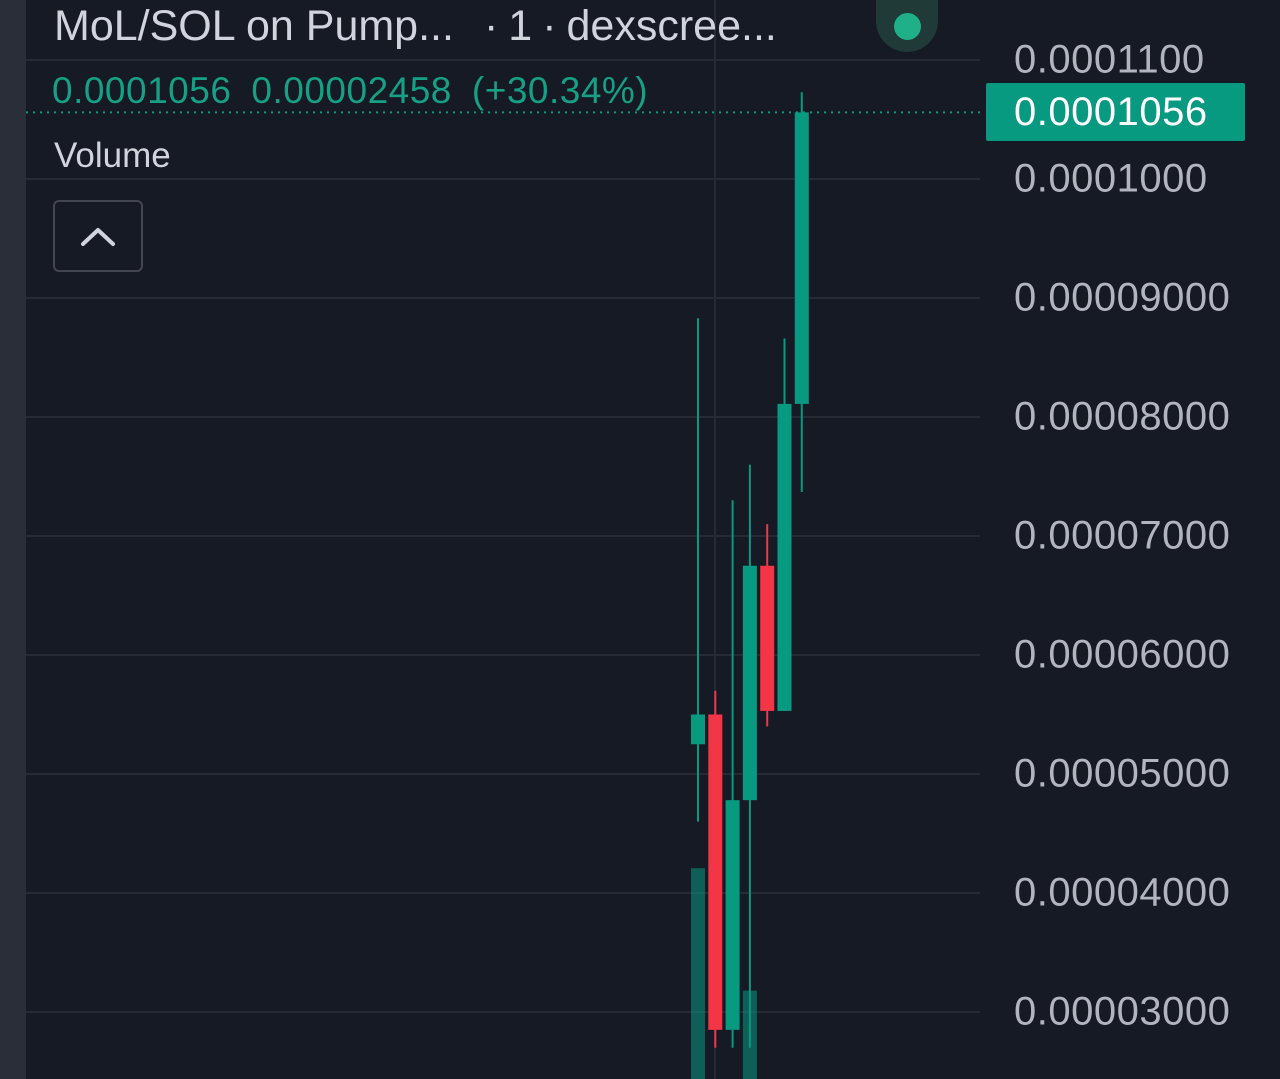 The width and height of the screenshot is (1280, 1079). I want to click on price-tick-label: 0.00009000, so click(1122, 297).